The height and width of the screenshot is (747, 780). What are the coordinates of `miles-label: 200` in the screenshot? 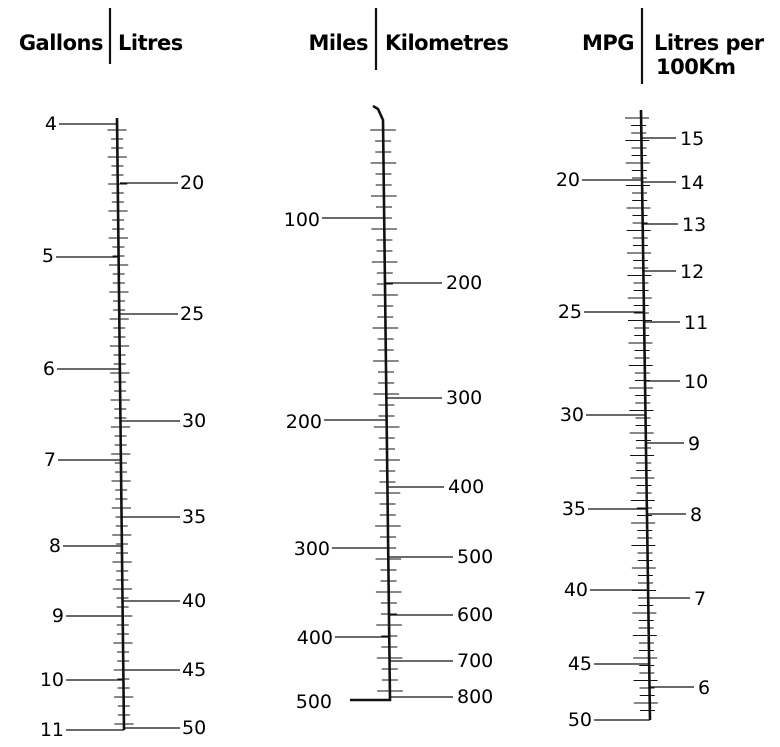 It's located at (304, 422).